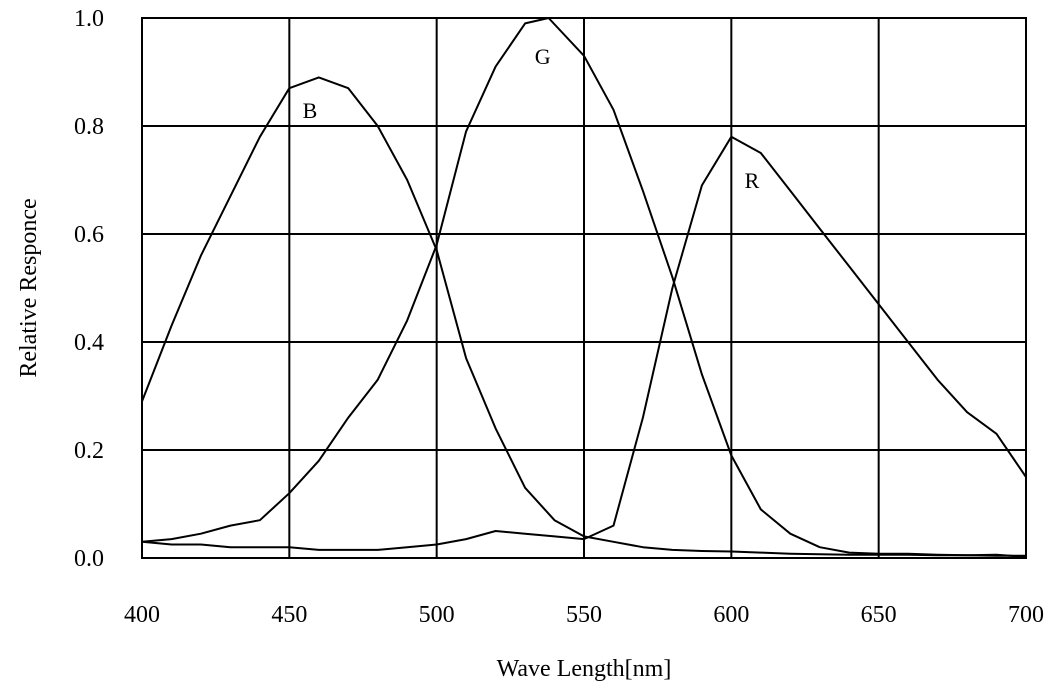 The width and height of the screenshot is (1058, 692). What do you see at coordinates (89, 559) in the screenshot?
I see `y-tick-label: 0.0` at bounding box center [89, 559].